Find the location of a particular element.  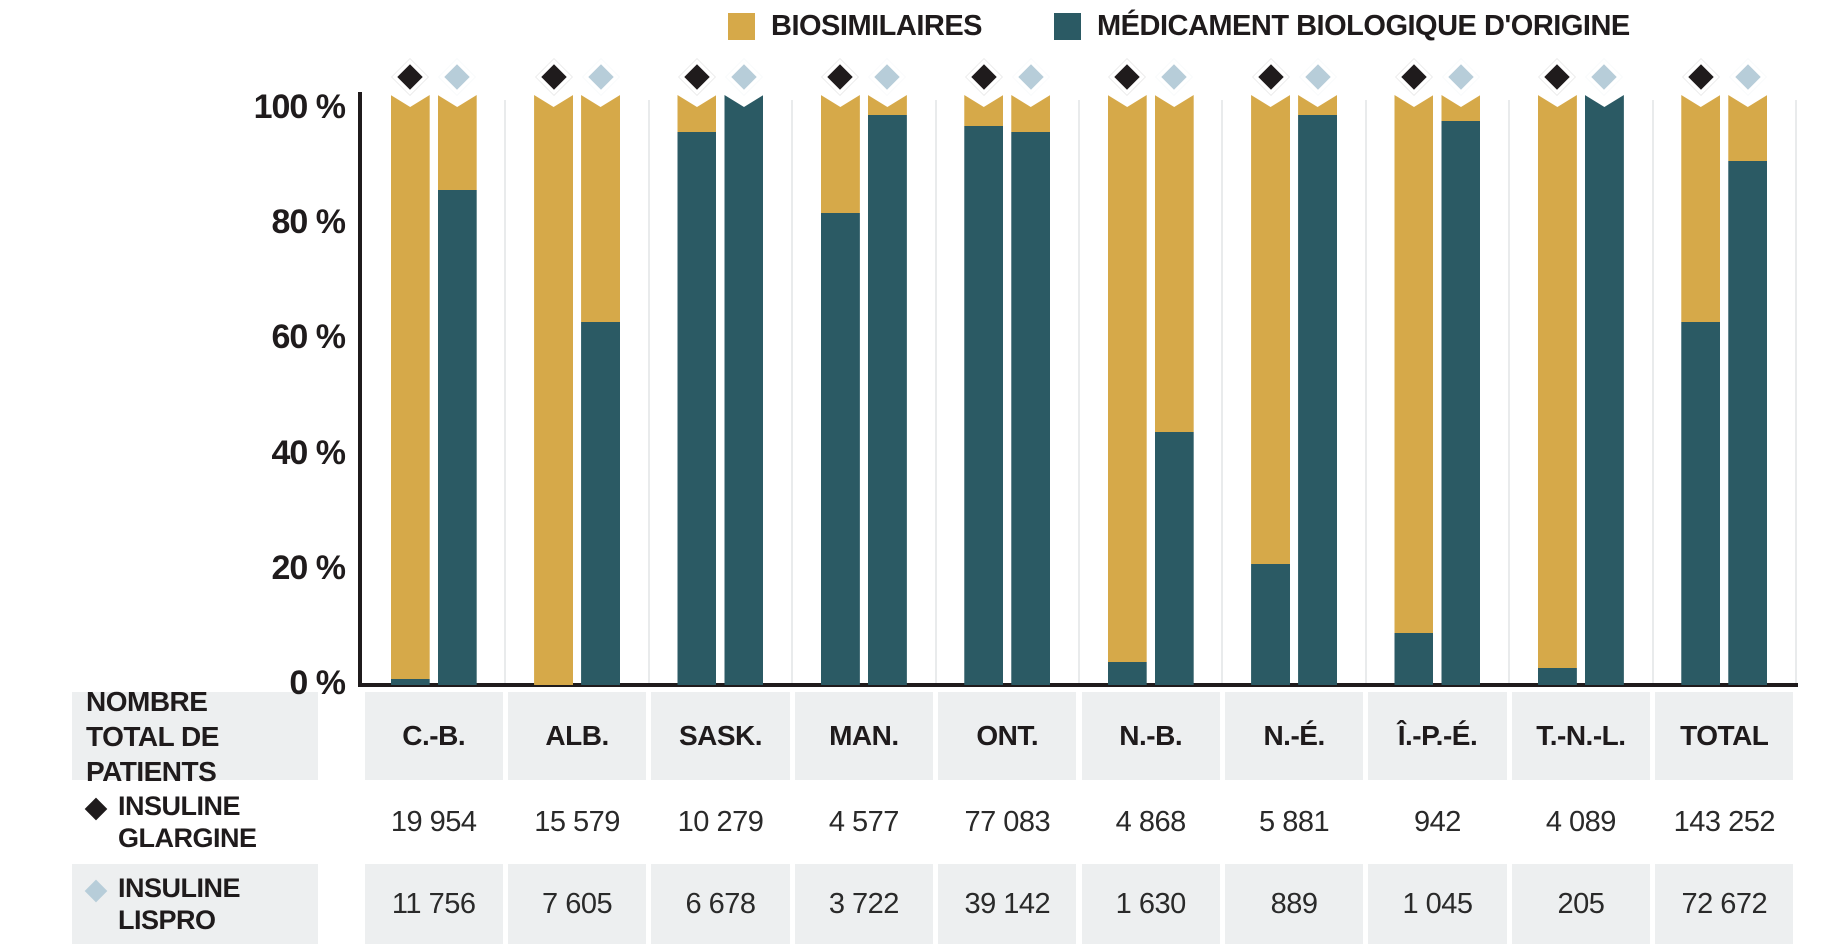

bar-Î.-P.-É.-lispro is located at coordinates (1461, 371).